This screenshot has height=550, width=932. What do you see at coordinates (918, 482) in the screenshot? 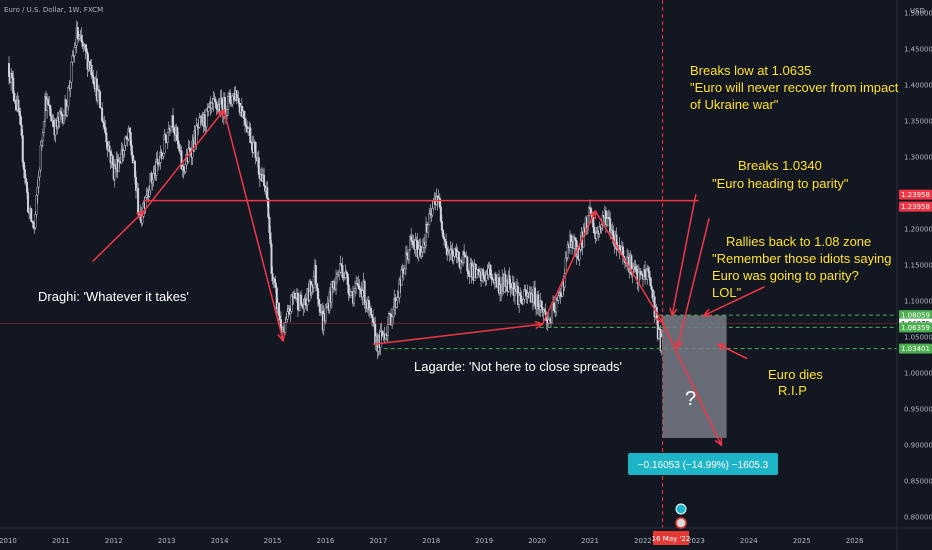
I see `y-tick-label: 0.85000` at bounding box center [918, 482].